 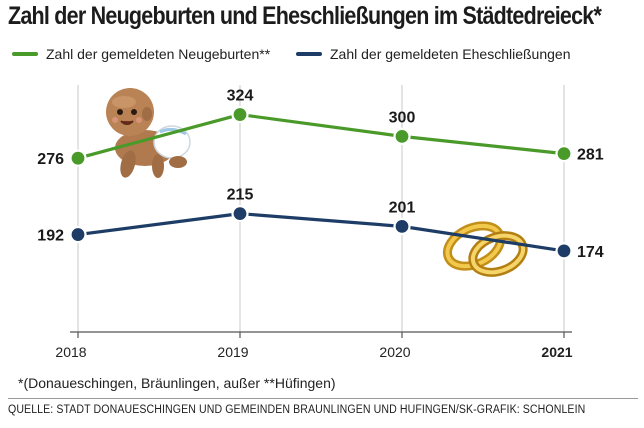 I want to click on data-label-marriages: 215, so click(x=240, y=195).